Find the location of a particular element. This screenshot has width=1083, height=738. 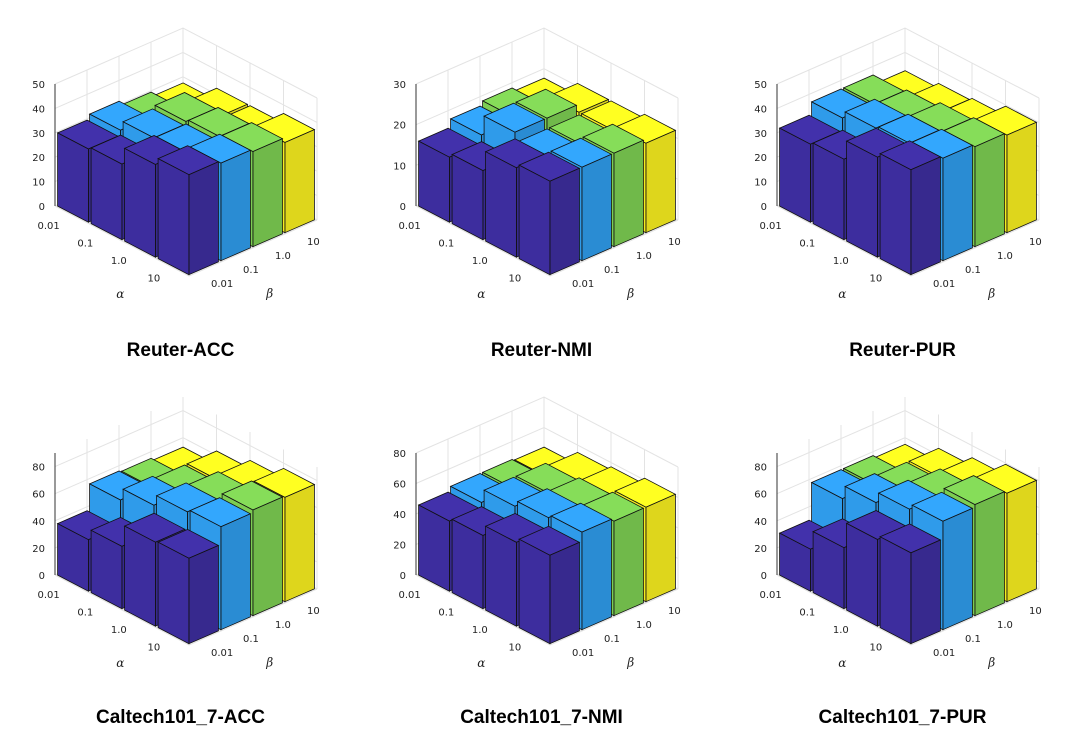

chart-caltech-nmi: 0 20 40 60 80 0.01 0.1 1.0 10 0.01 0.1 1.0 10 α β is located at coordinates (537, 533).